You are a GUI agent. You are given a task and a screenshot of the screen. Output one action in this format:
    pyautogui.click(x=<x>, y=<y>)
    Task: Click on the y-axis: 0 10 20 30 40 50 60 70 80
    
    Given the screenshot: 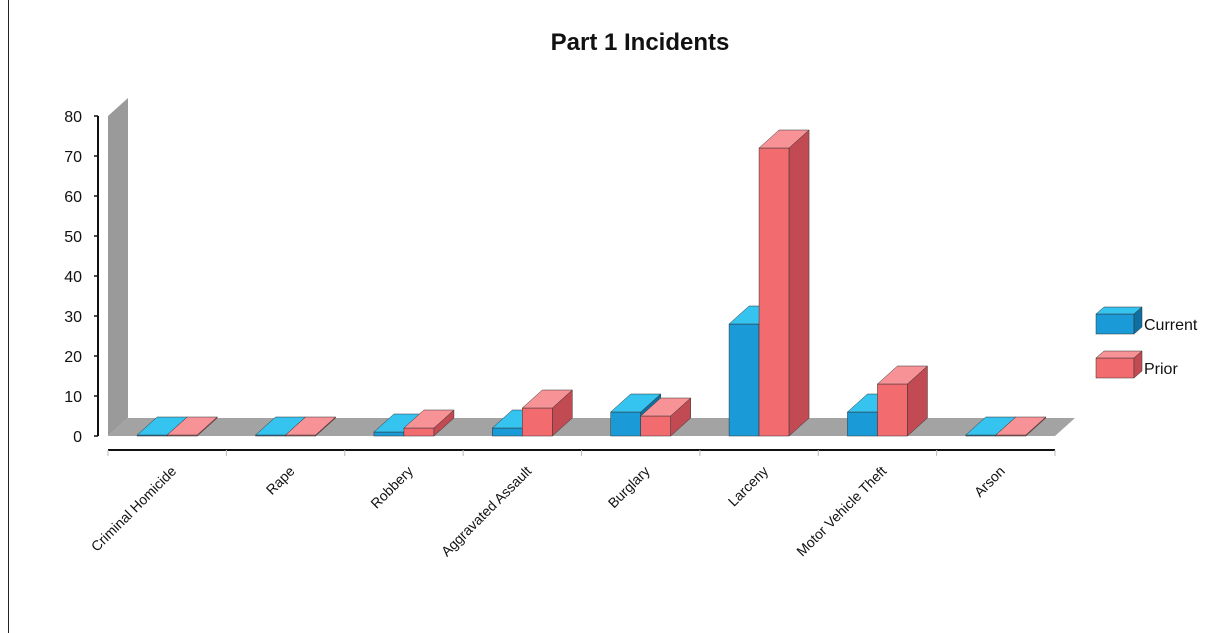 What is the action you would take?
    pyautogui.click(x=81, y=277)
    